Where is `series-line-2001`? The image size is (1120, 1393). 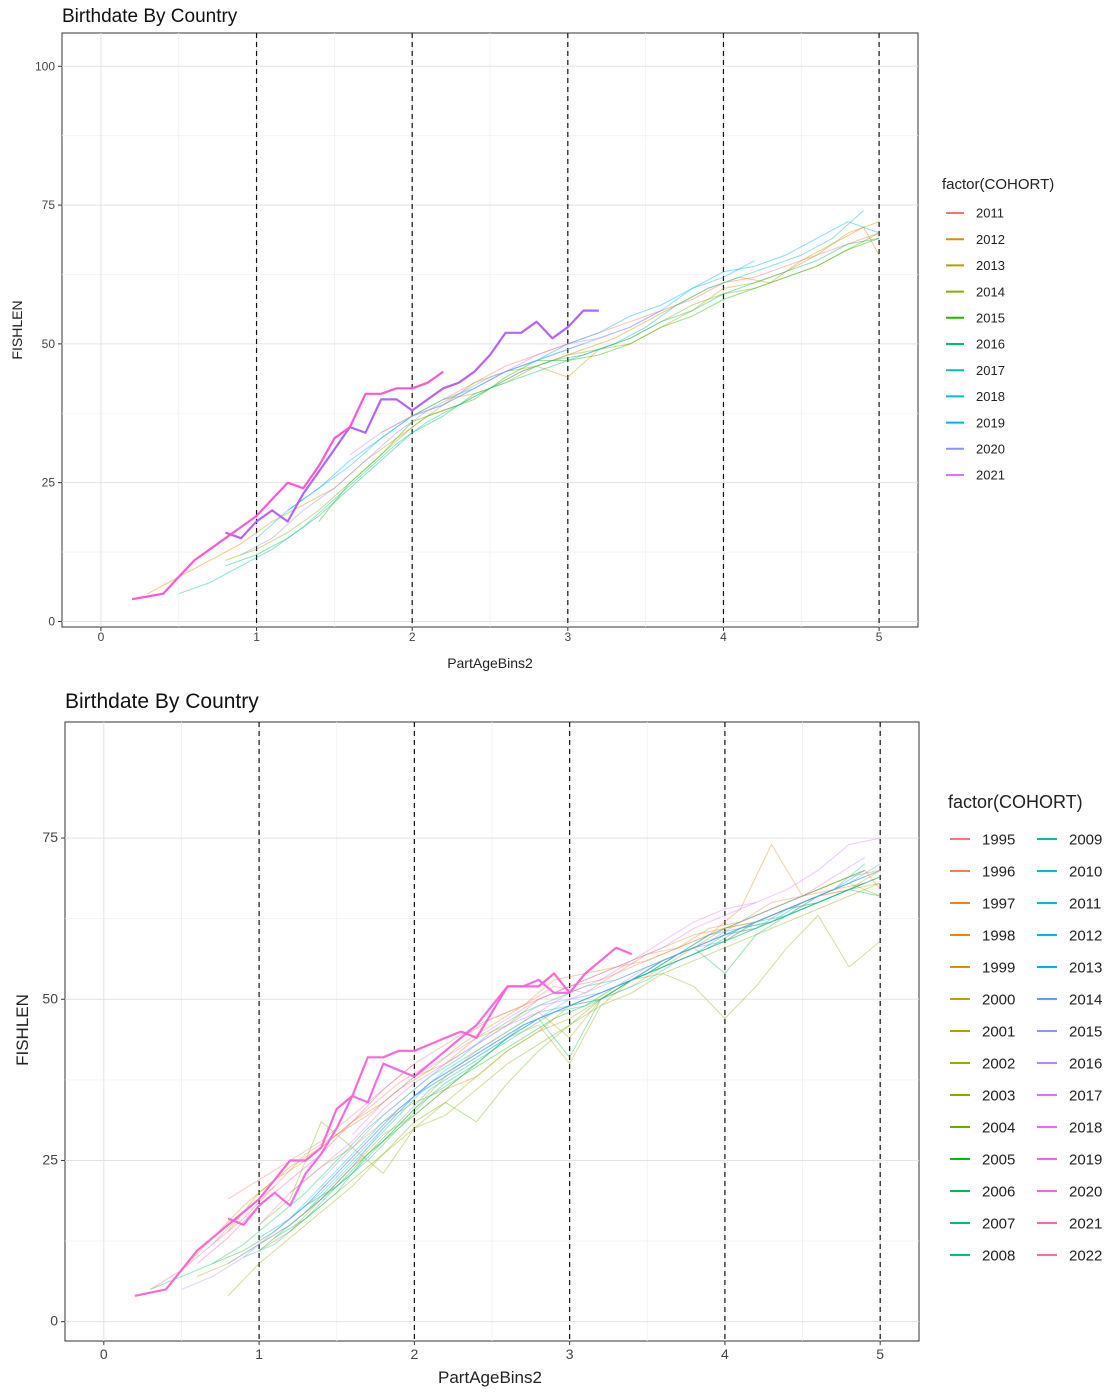 series-line-2001 is located at coordinates (585, 1038).